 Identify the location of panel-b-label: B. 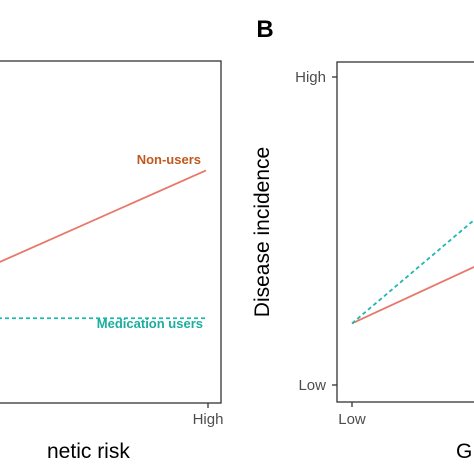
(264, 29).